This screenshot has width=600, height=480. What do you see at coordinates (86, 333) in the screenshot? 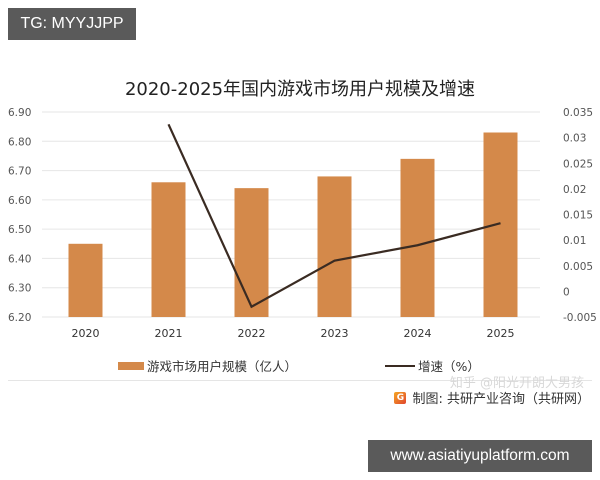
I see `x-tick-label: 2020` at bounding box center [86, 333].